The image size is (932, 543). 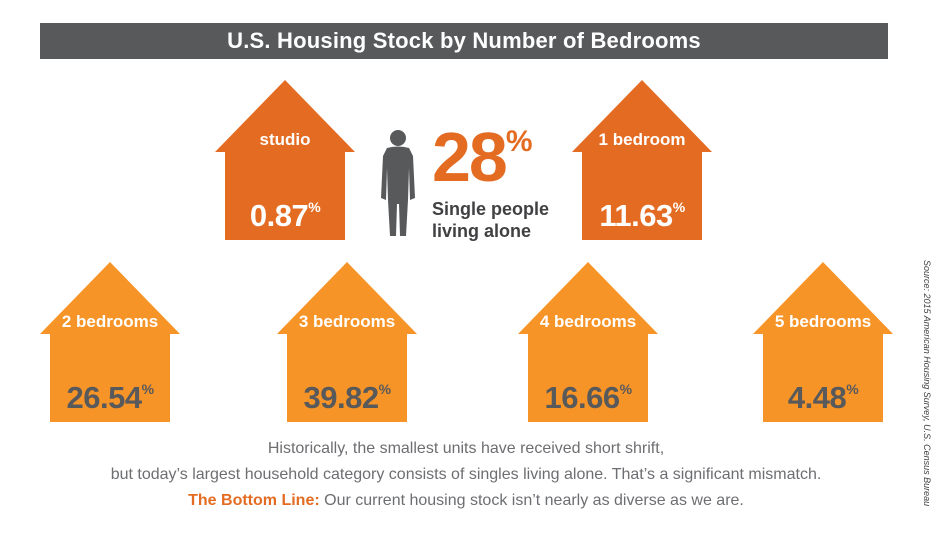 I want to click on category-label-5-bedrooms: 5 bedrooms, so click(x=823, y=321).